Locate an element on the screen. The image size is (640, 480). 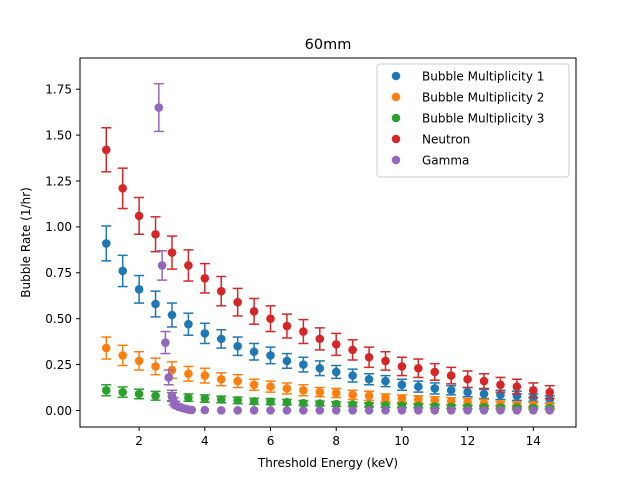
x-tick-label: 2 is located at coordinates (139, 441).